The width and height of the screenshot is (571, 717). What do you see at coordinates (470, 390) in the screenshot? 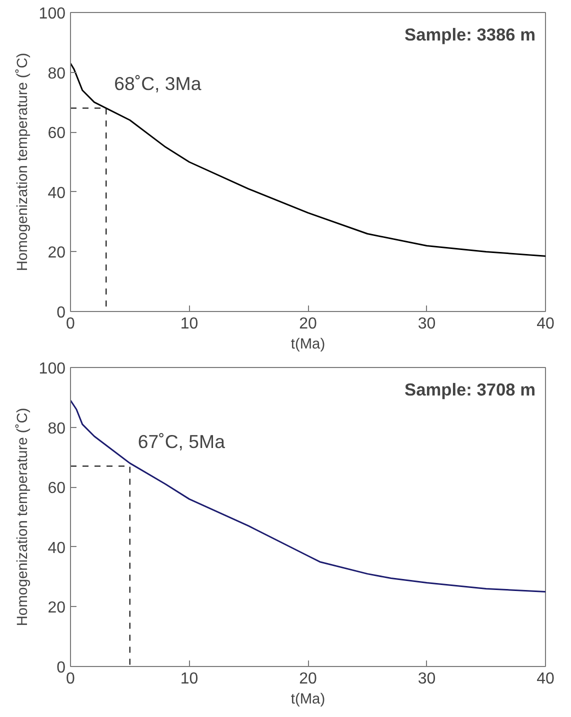
I see `annotation: Sample: 3708 m` at bounding box center [470, 390].